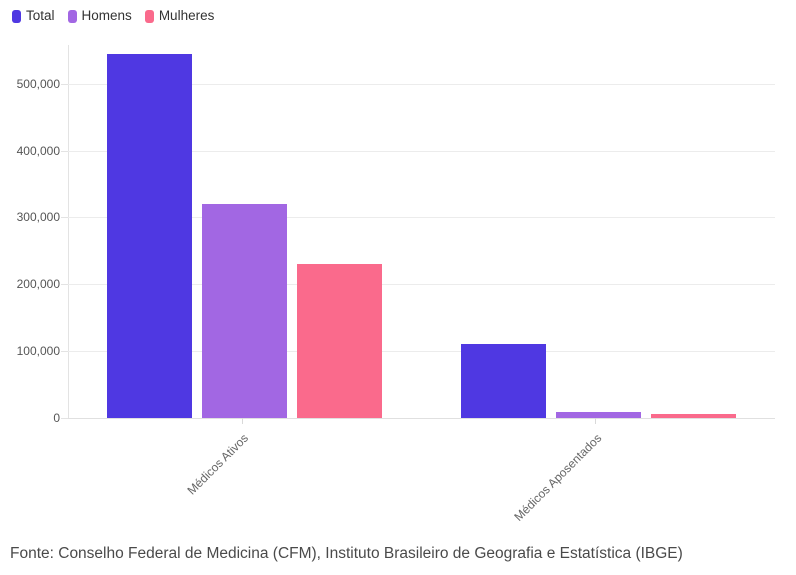 Image resolution: width=796 pixels, height=575 pixels. I want to click on legend-swatch-total, so click(16, 16).